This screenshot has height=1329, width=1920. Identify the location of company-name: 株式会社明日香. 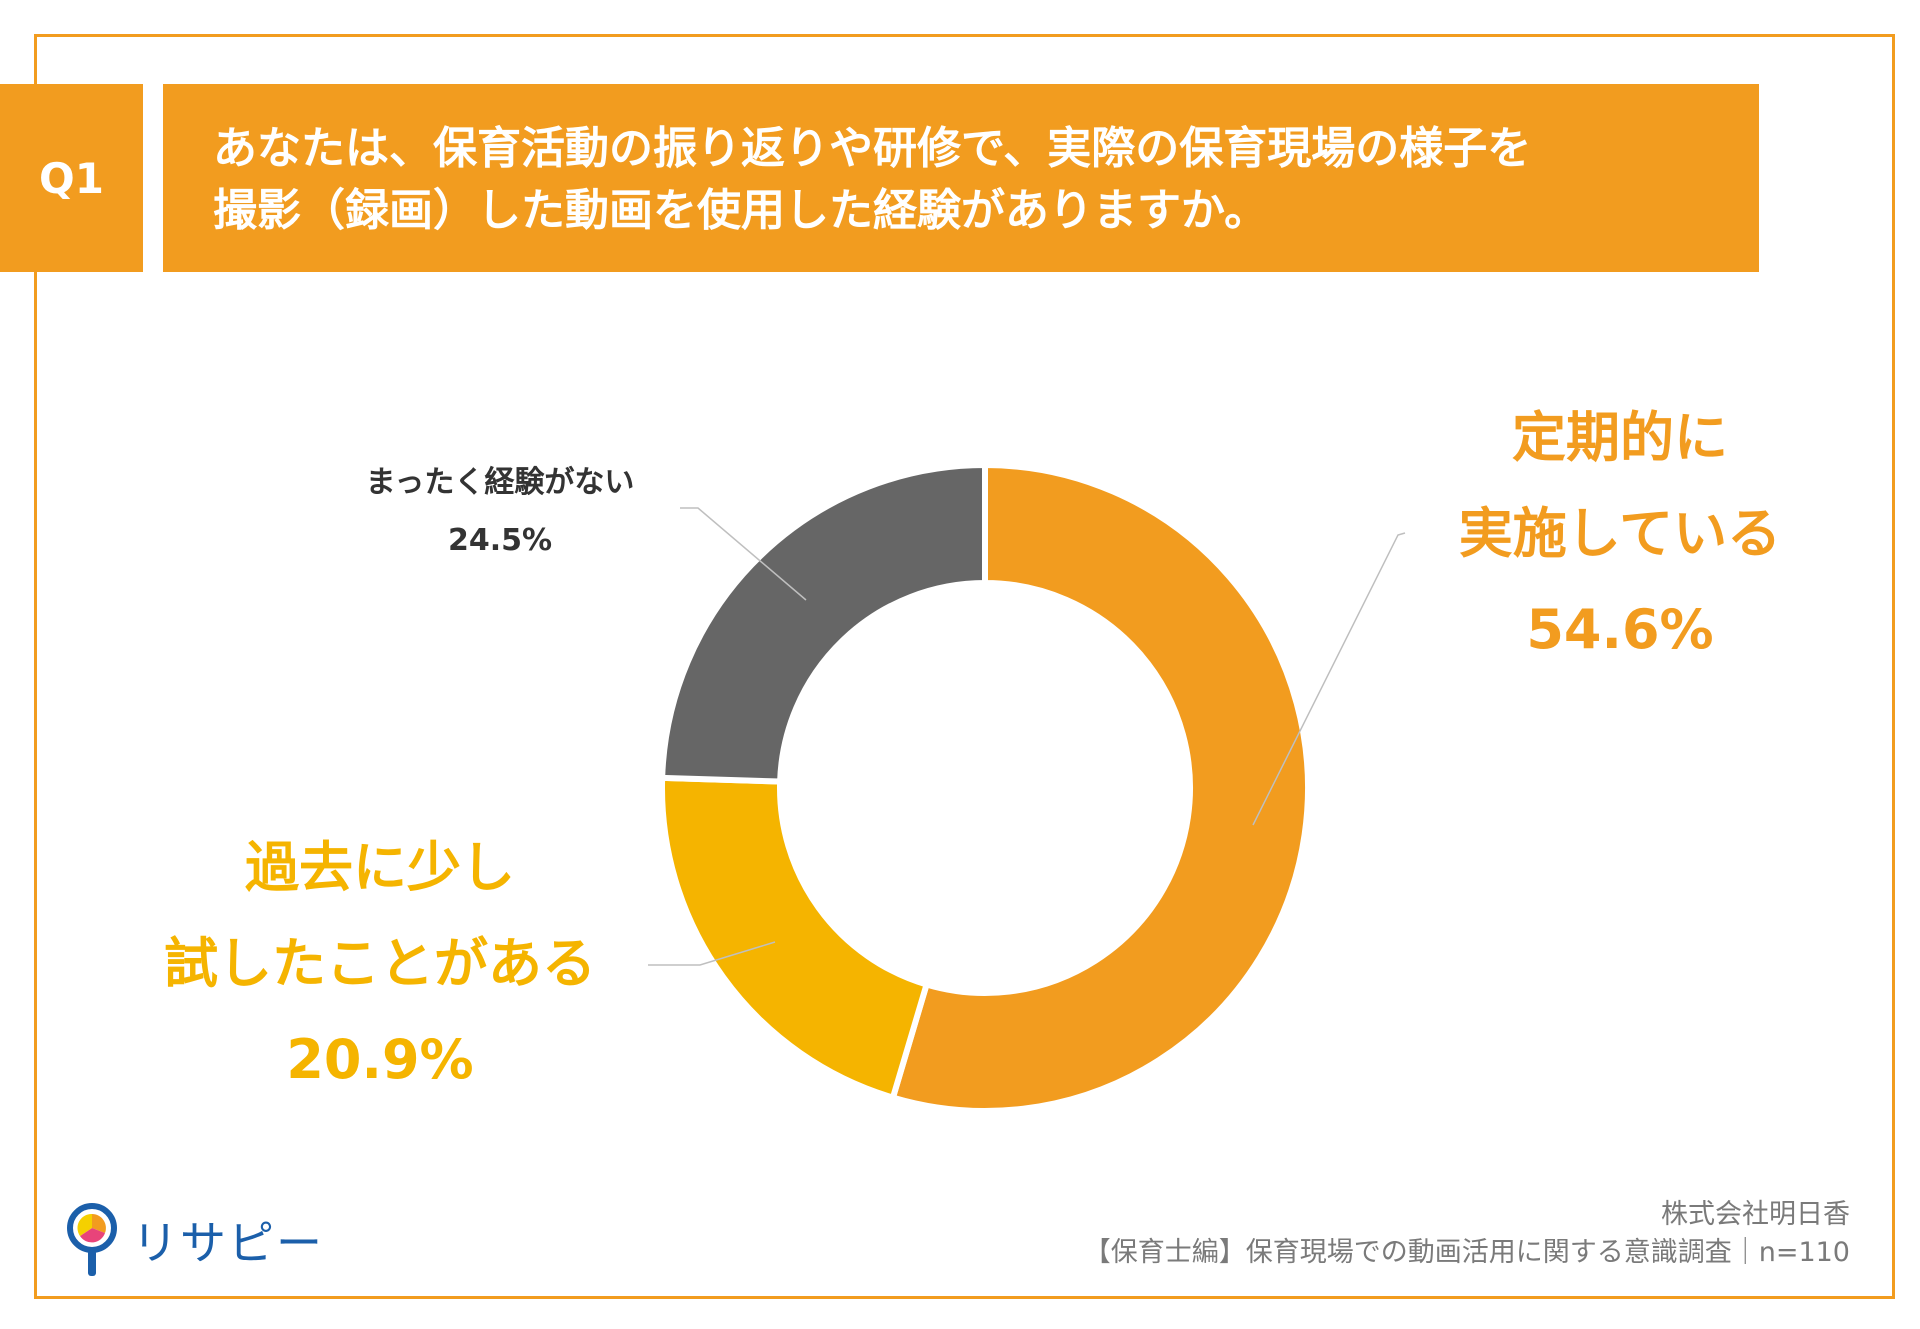
(1755, 1214).